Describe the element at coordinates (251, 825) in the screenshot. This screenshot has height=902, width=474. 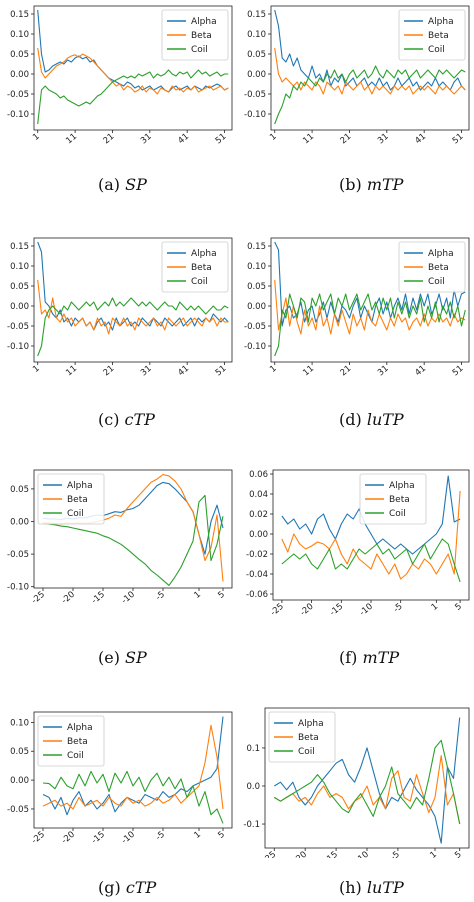
I see `y-tick-label: -0.1` at that location.